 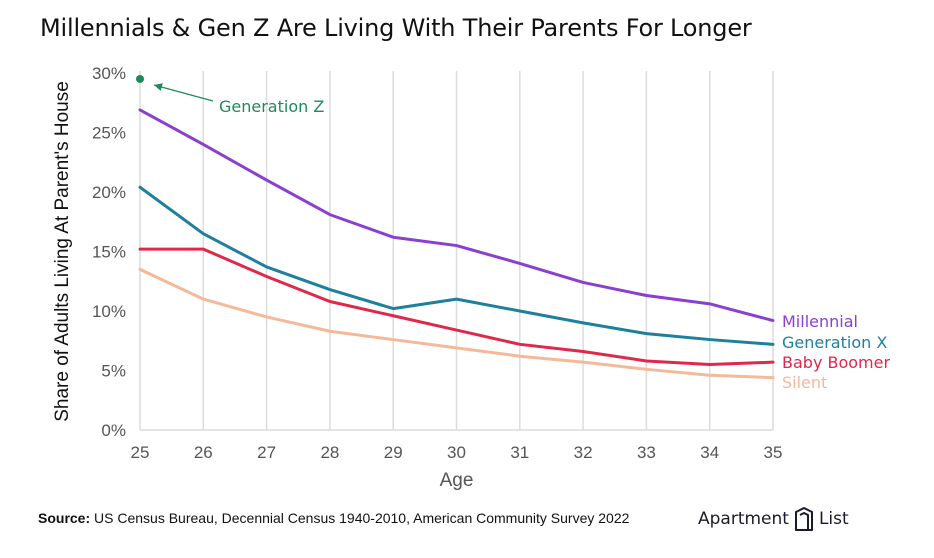 What do you see at coordinates (743, 519) in the screenshot?
I see `logo-word-apartment: Apartment` at bounding box center [743, 519].